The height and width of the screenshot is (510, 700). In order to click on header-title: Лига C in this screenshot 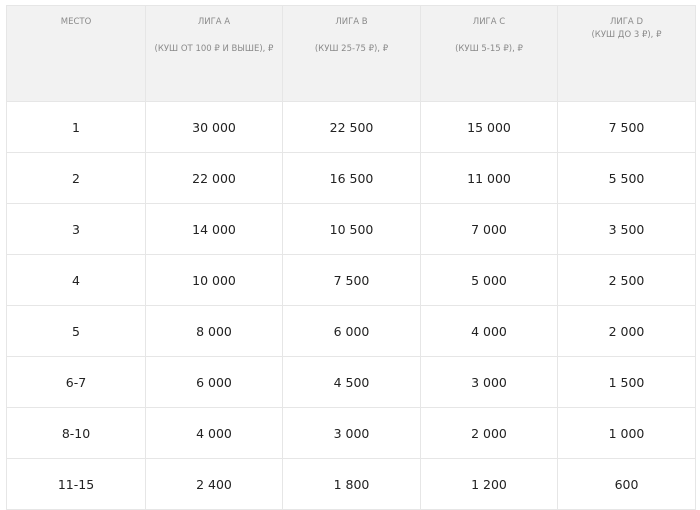, I will do `click(489, 22)`.